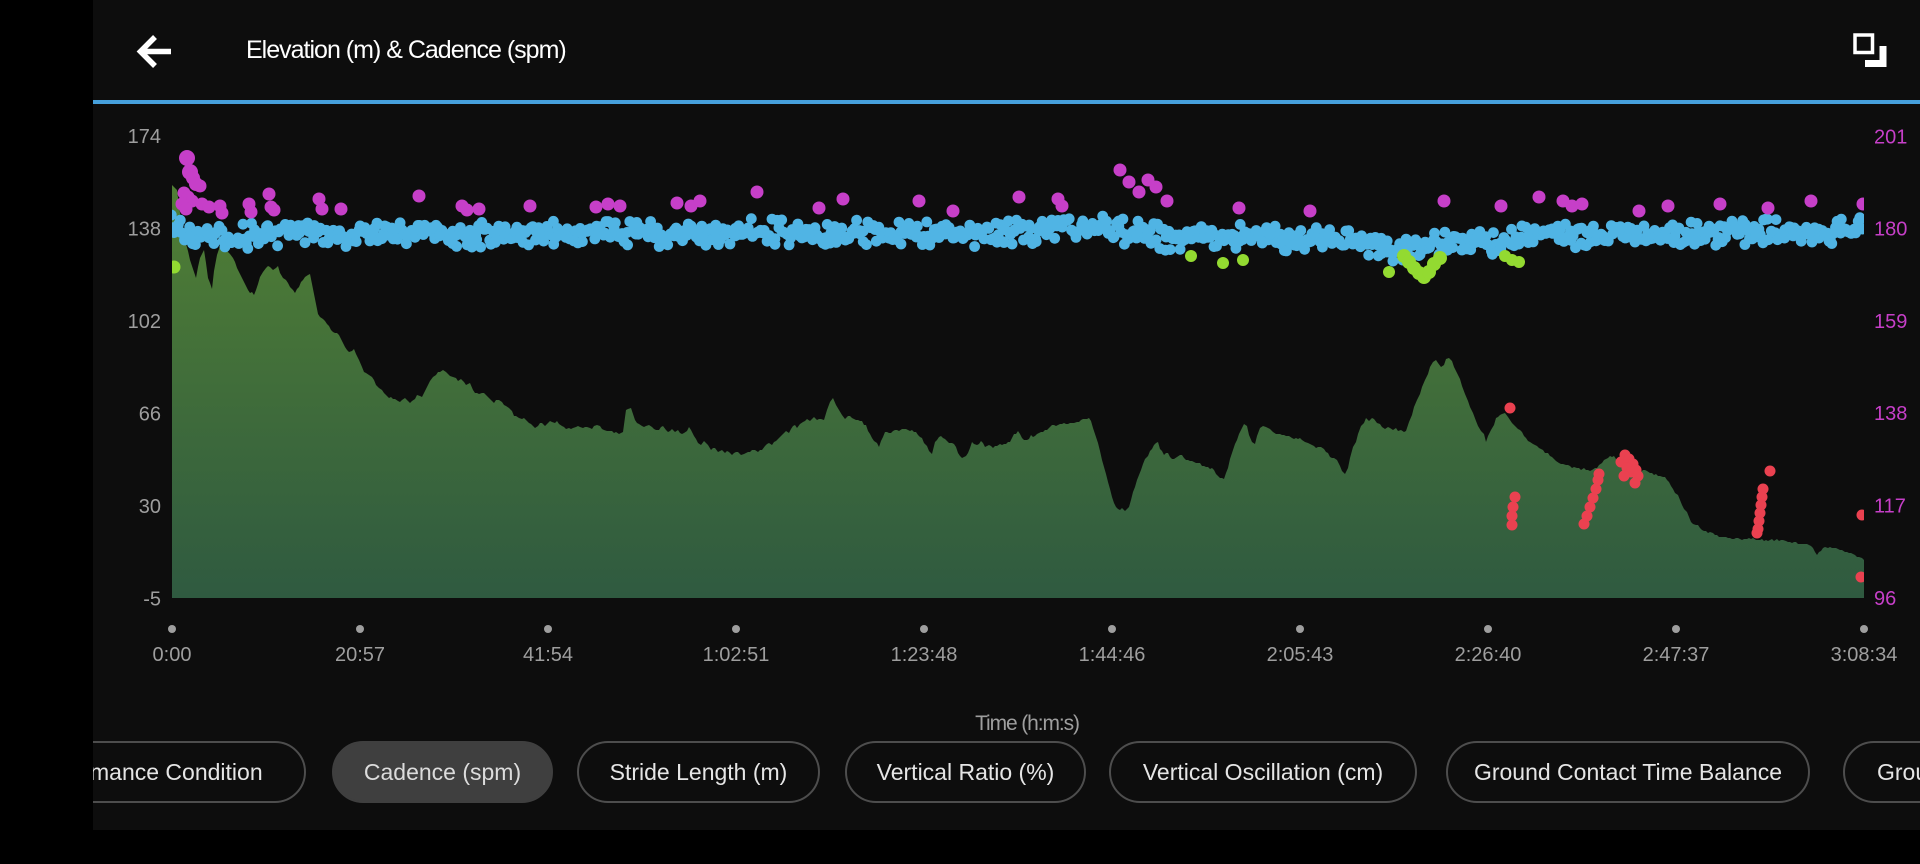 This screenshot has height=864, width=1920. Describe the element at coordinates (1890, 507) in the screenshot. I see `svg-text: 117` at that location.